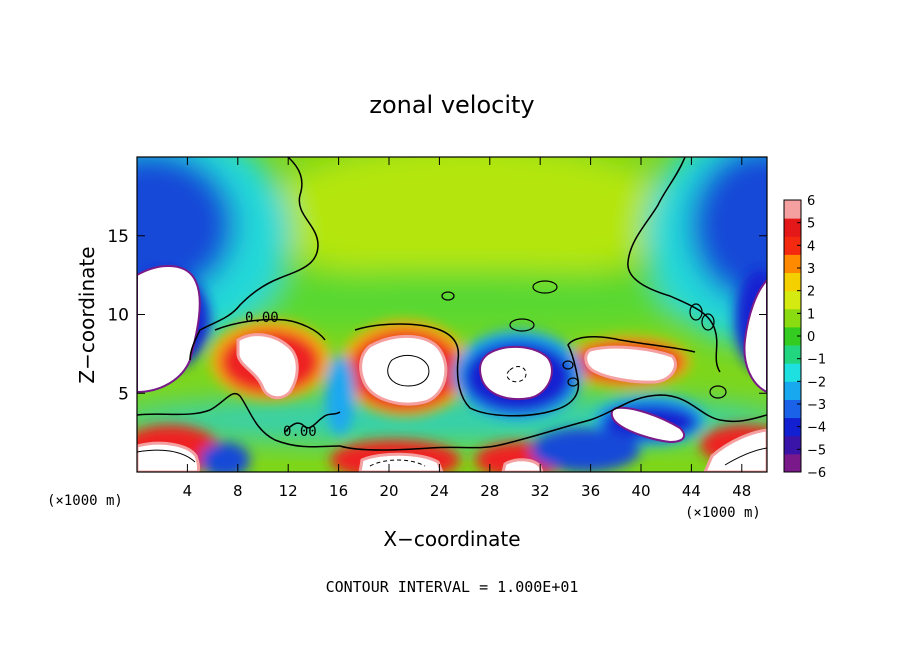  Describe the element at coordinates (568, 365) in the screenshot. I see `small-contour-x35` at that location.